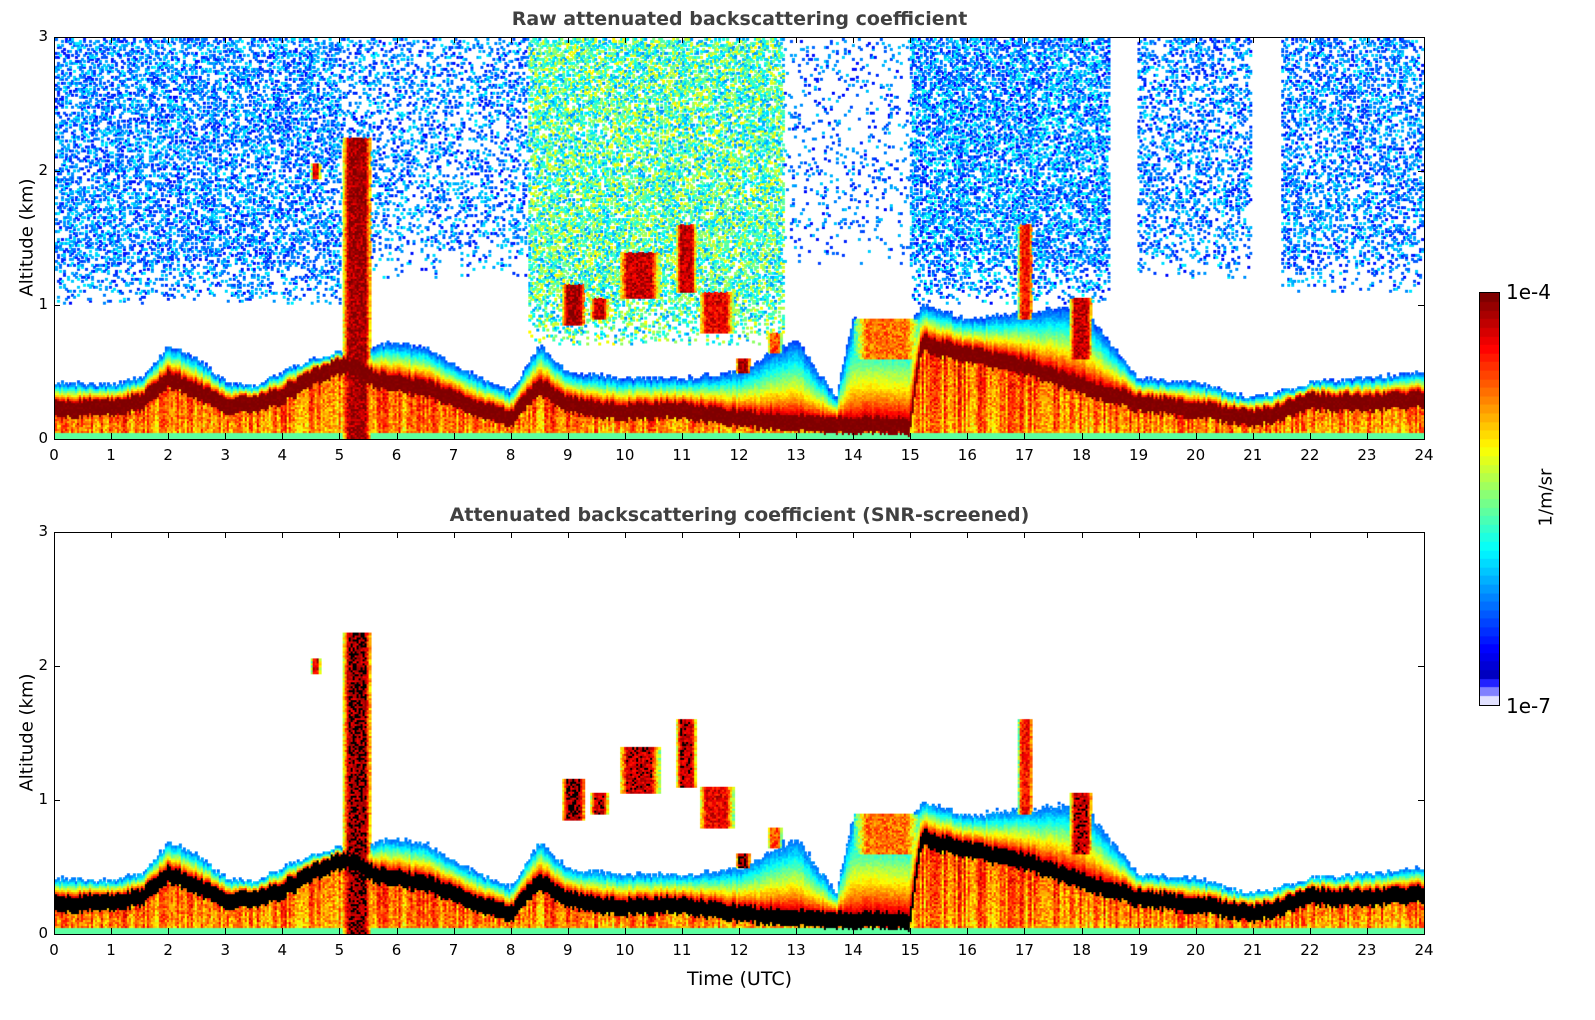  I want to click on x-tick-label: 3, so click(225, 950).